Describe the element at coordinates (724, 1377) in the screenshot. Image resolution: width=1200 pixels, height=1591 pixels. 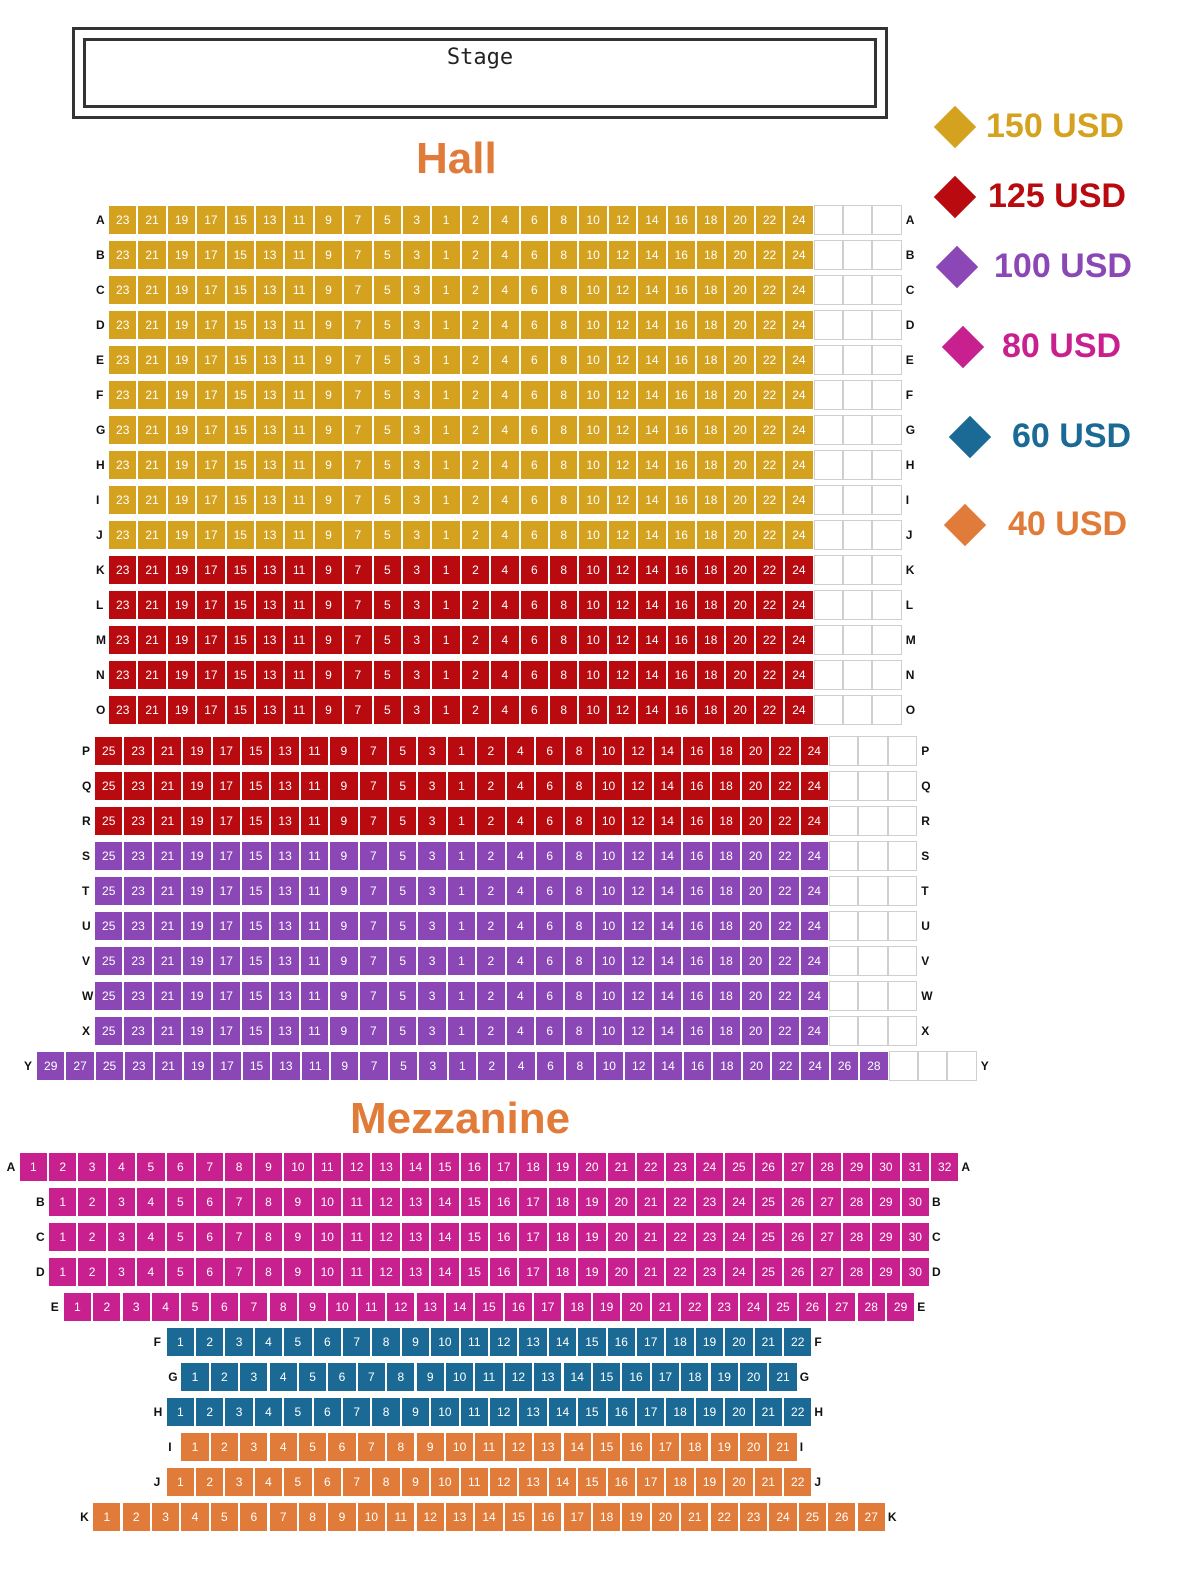
I see `mezzanine-seat: 19` at that location.